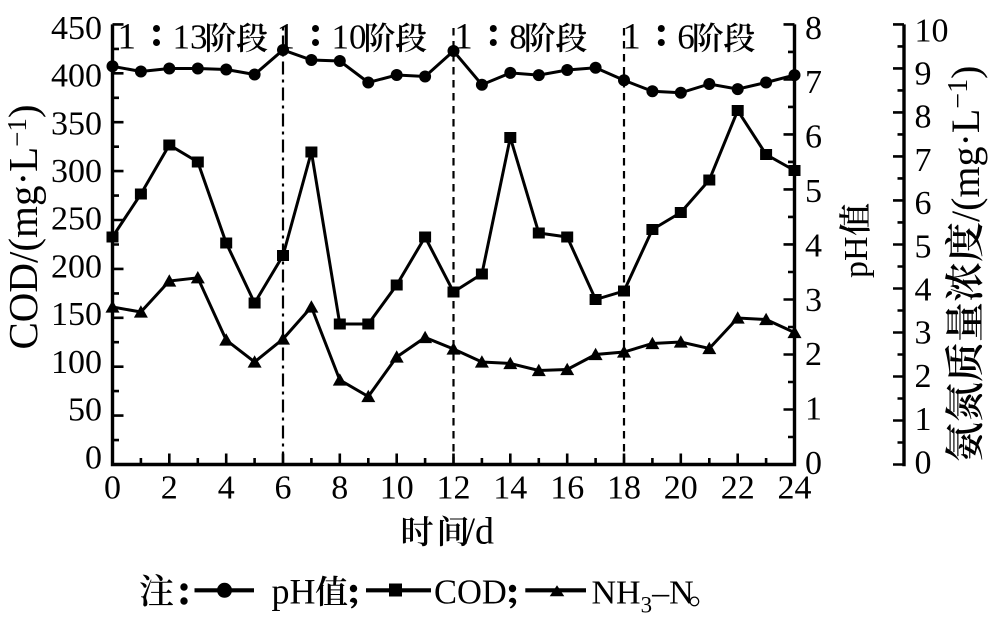 This screenshot has width=1000, height=626. Describe the element at coordinates (190, 37) in the screenshot. I see `svg-text: 13` at that location.